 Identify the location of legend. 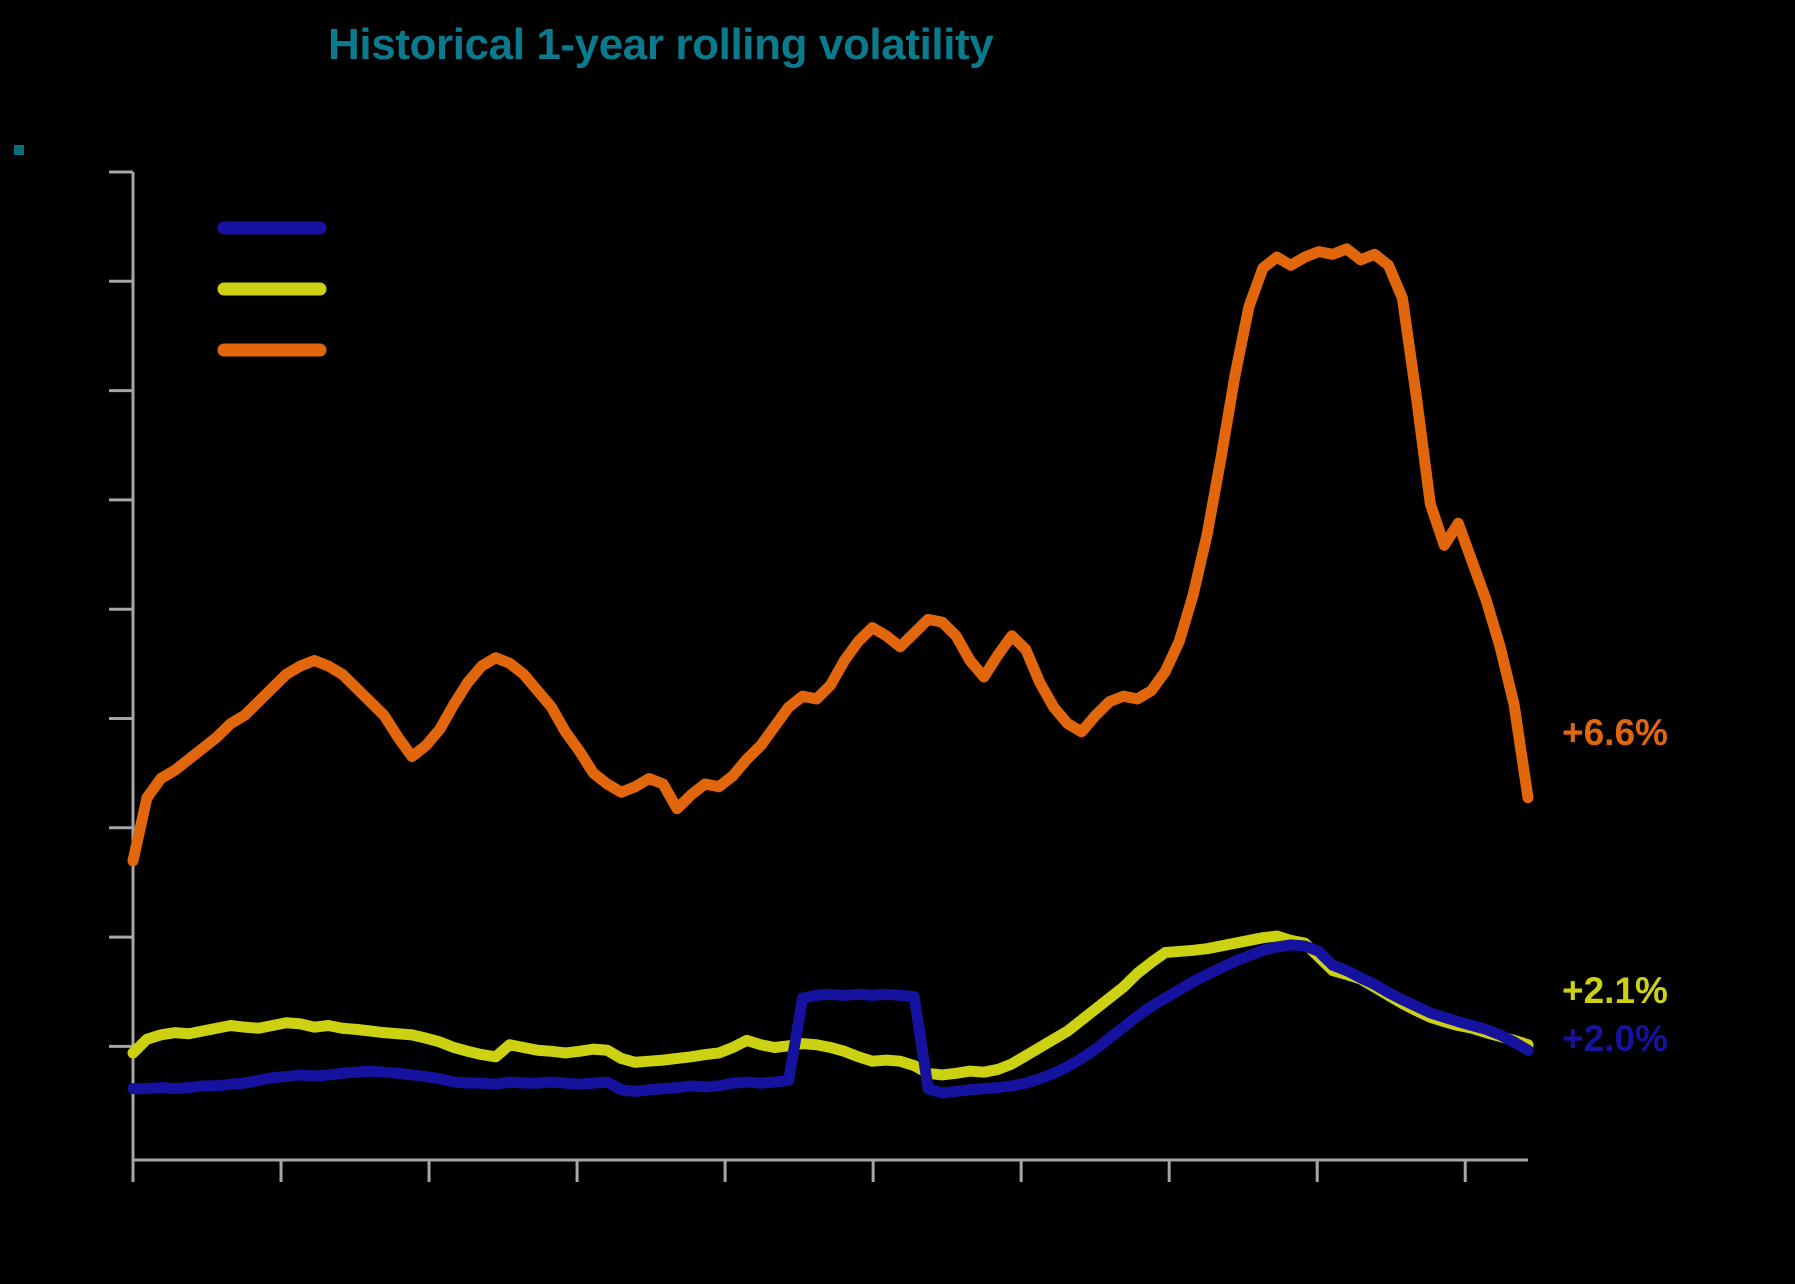
(272, 289).